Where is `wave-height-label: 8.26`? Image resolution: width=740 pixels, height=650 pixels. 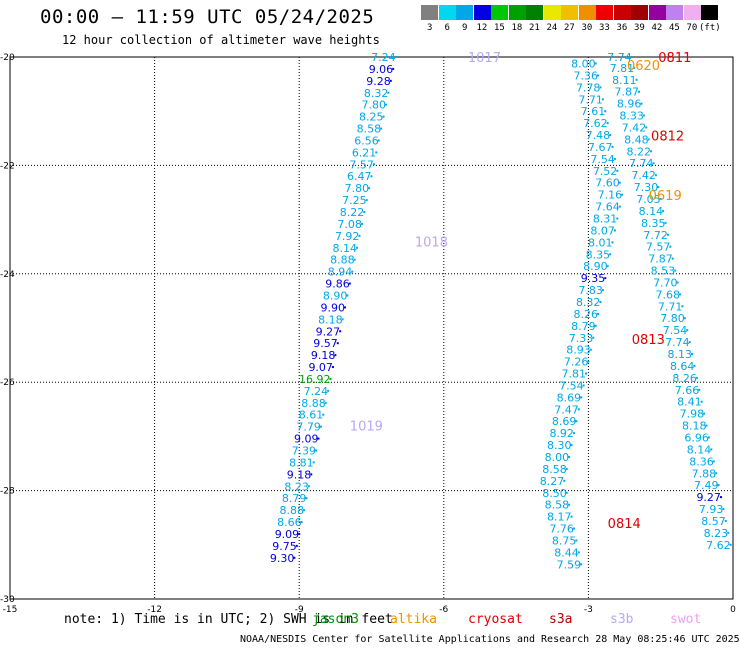 wave-height-label: 8.26 is located at coordinates (684, 378).